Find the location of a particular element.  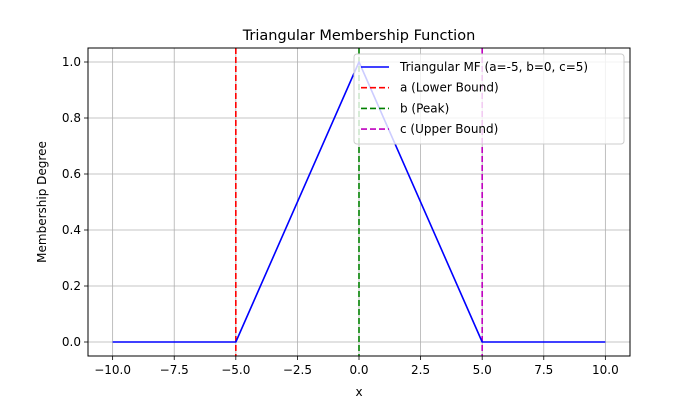

x-tick-label: −7.5 is located at coordinates (174, 370).